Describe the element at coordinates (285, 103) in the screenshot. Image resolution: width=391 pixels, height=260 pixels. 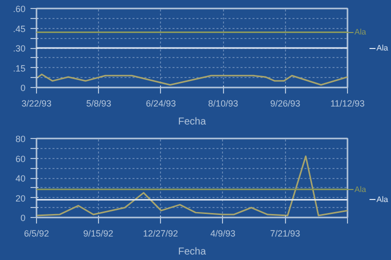
I see `x-tick-label: 9/26/93` at that location.